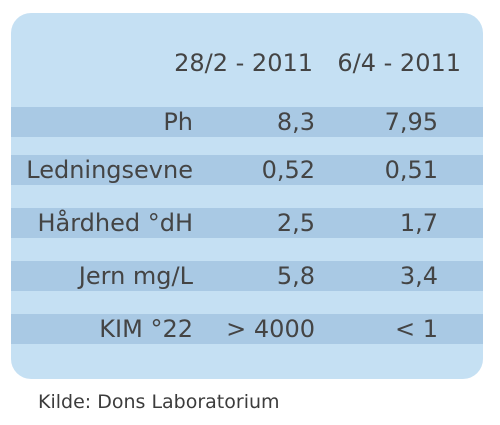 This screenshot has width=500, height=425. What do you see at coordinates (295, 276) in the screenshot?
I see `iron-value-date-1: 5,8` at bounding box center [295, 276].